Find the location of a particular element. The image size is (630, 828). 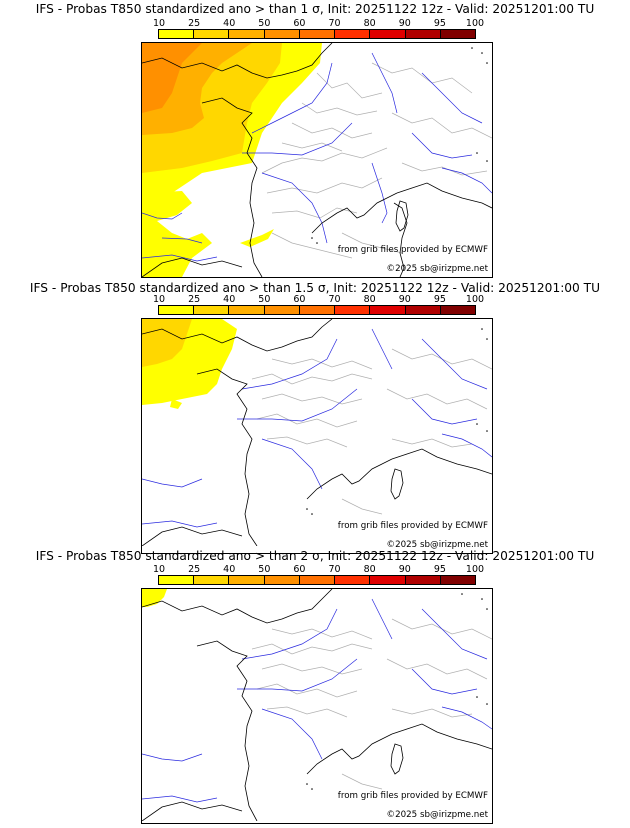

prob-field-dark-orange is located at coordinates (172, 78).